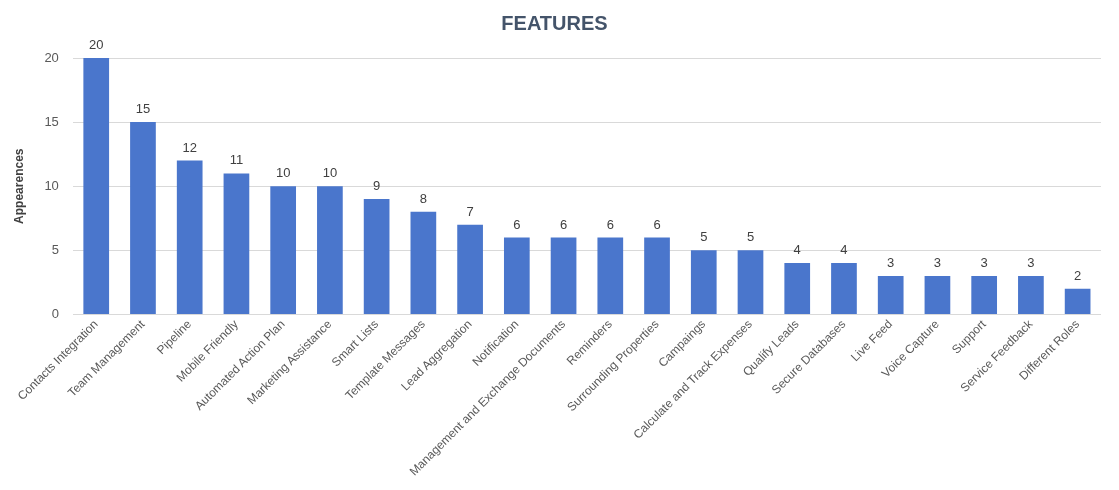 The image size is (1119, 490). Describe the element at coordinates (18, 186) in the screenshot. I see `y-axis-title: Appearences` at that location.